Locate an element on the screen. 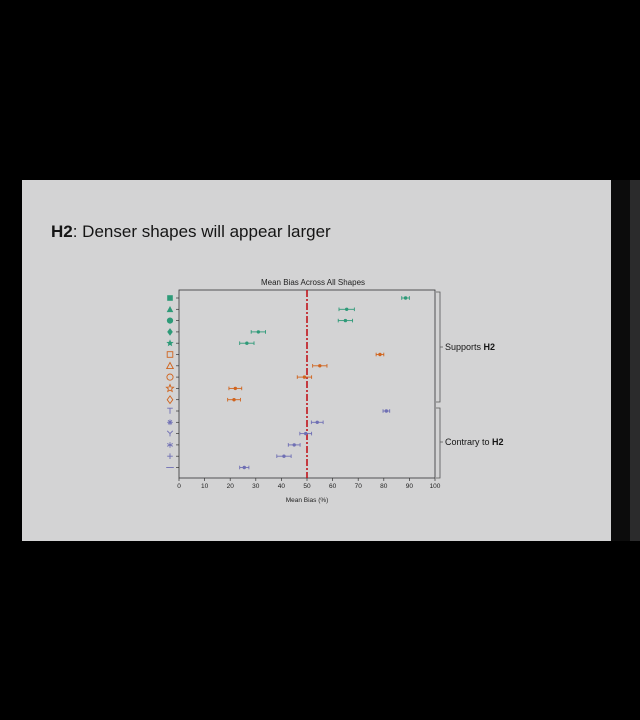 This screenshot has height=720, width=640. asterisk-icon is located at coordinates (170, 445).